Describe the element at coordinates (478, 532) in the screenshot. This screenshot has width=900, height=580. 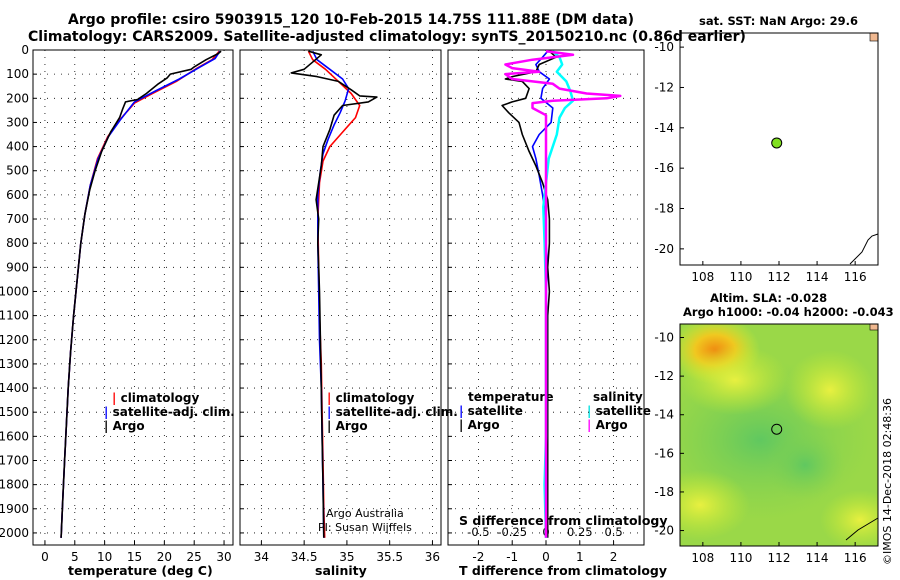
I see `s-difference-tick-label: -0.5` at that location.